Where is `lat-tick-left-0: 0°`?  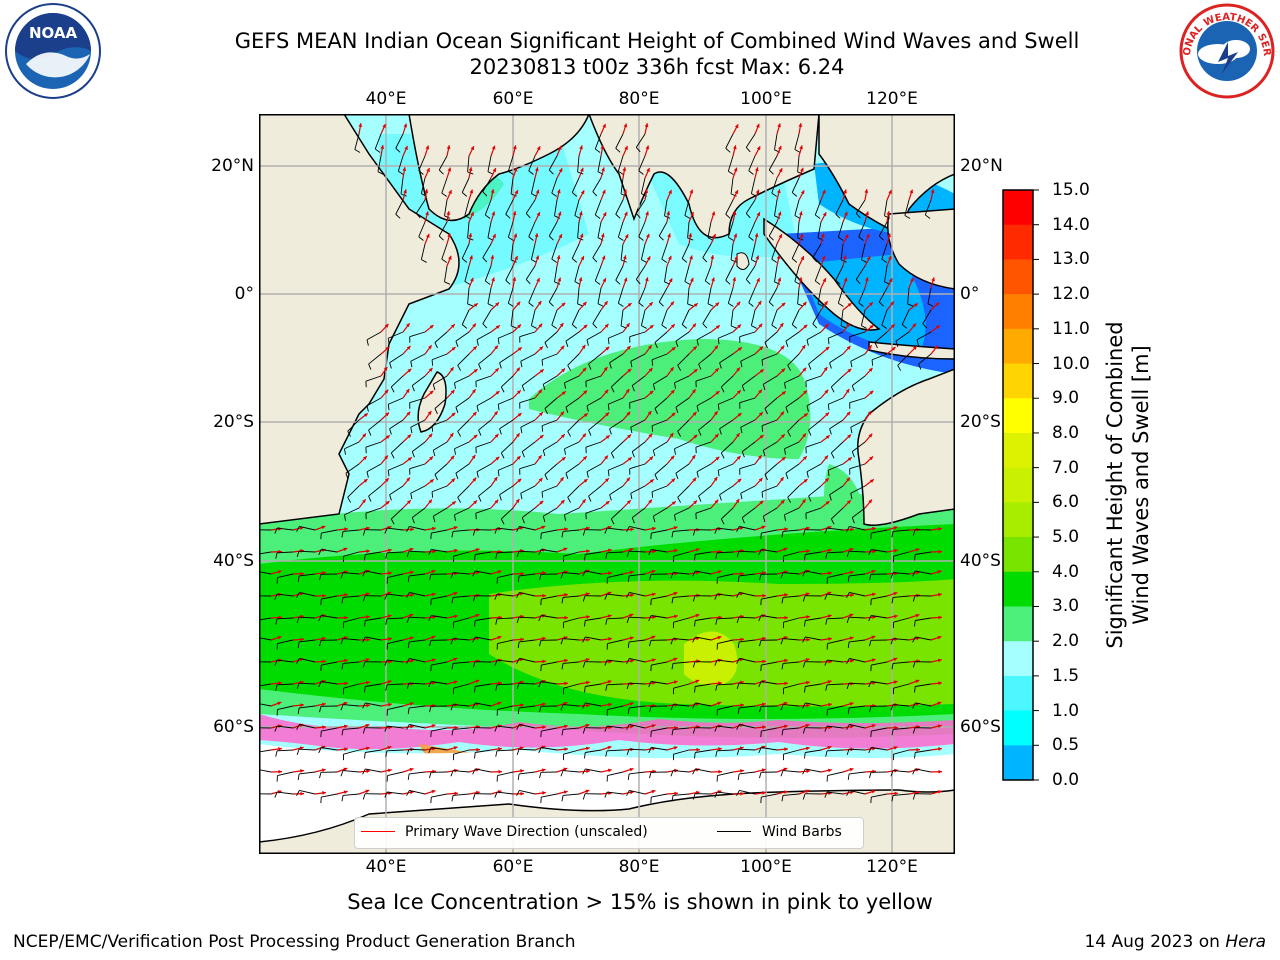
lat-tick-left-0: 0° is located at coordinates (244, 294).